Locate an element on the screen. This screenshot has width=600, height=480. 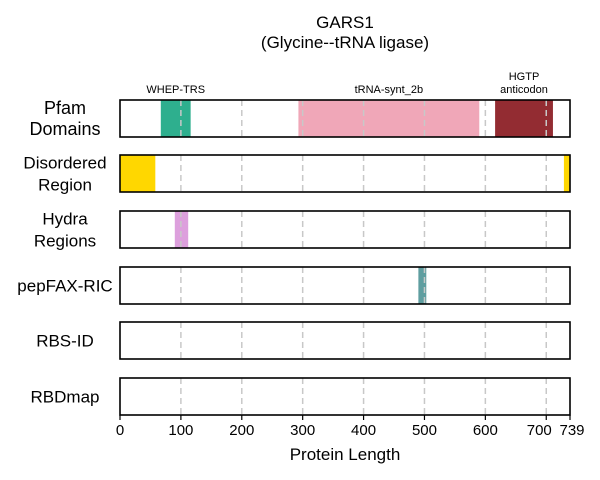
track-label-line: RBDmap is located at coordinates (65, 397).